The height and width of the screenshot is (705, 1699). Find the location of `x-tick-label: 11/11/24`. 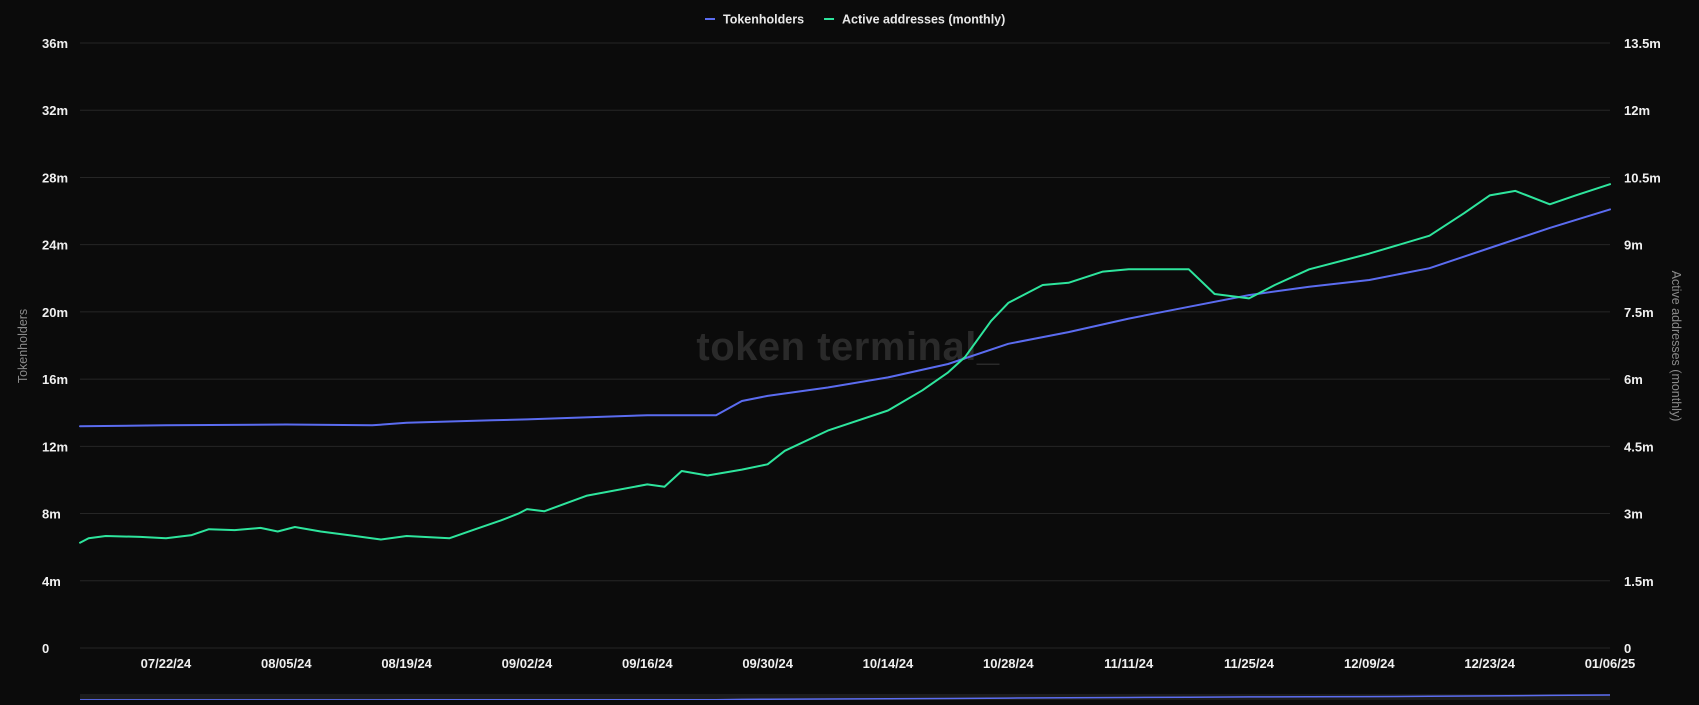

x-tick-label: 11/11/24 is located at coordinates (1129, 663).